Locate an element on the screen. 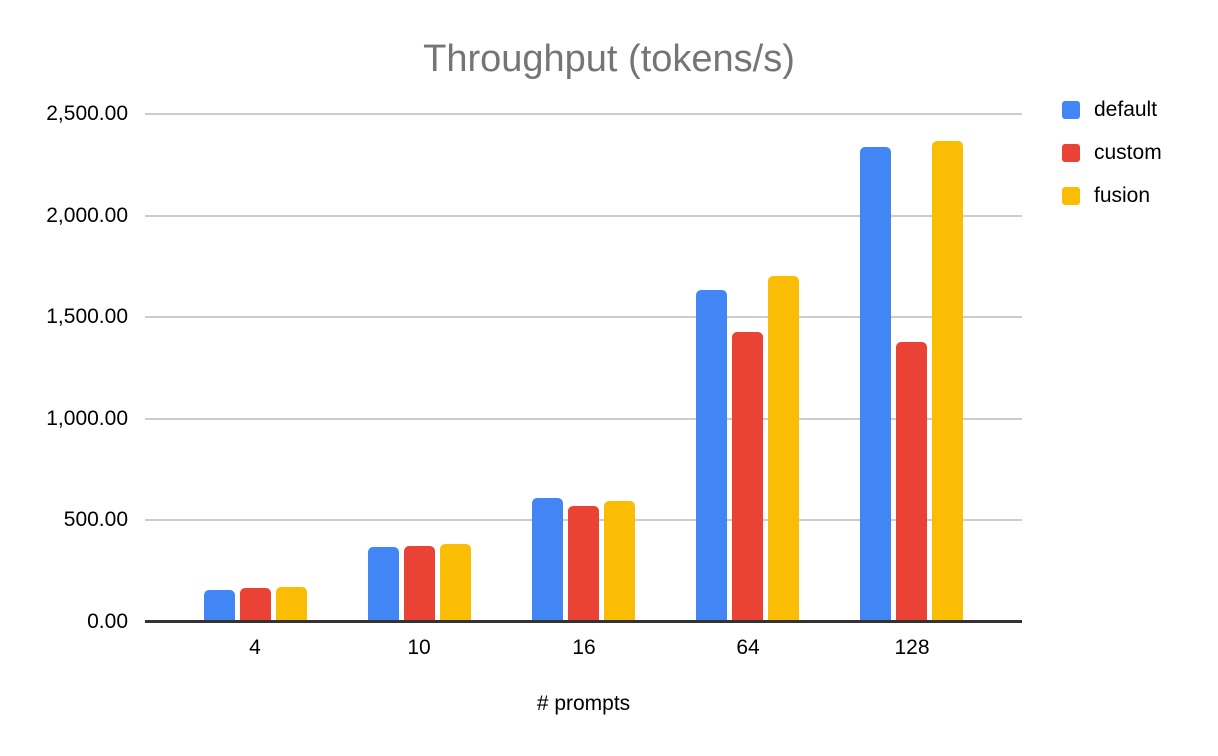  legend-item-default: default is located at coordinates (1112, 109).